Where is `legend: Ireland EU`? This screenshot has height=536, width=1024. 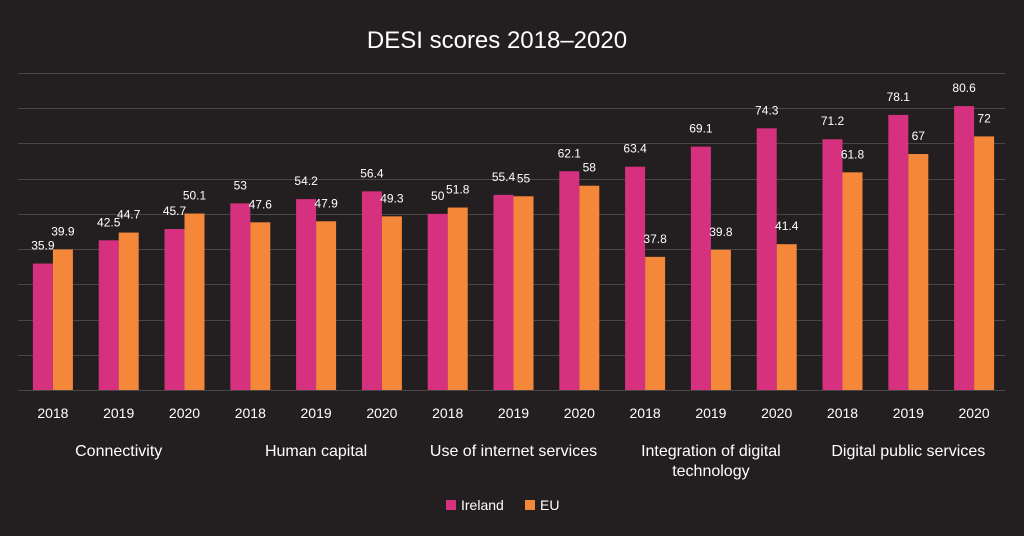 legend: Ireland EU is located at coordinates (502, 505).